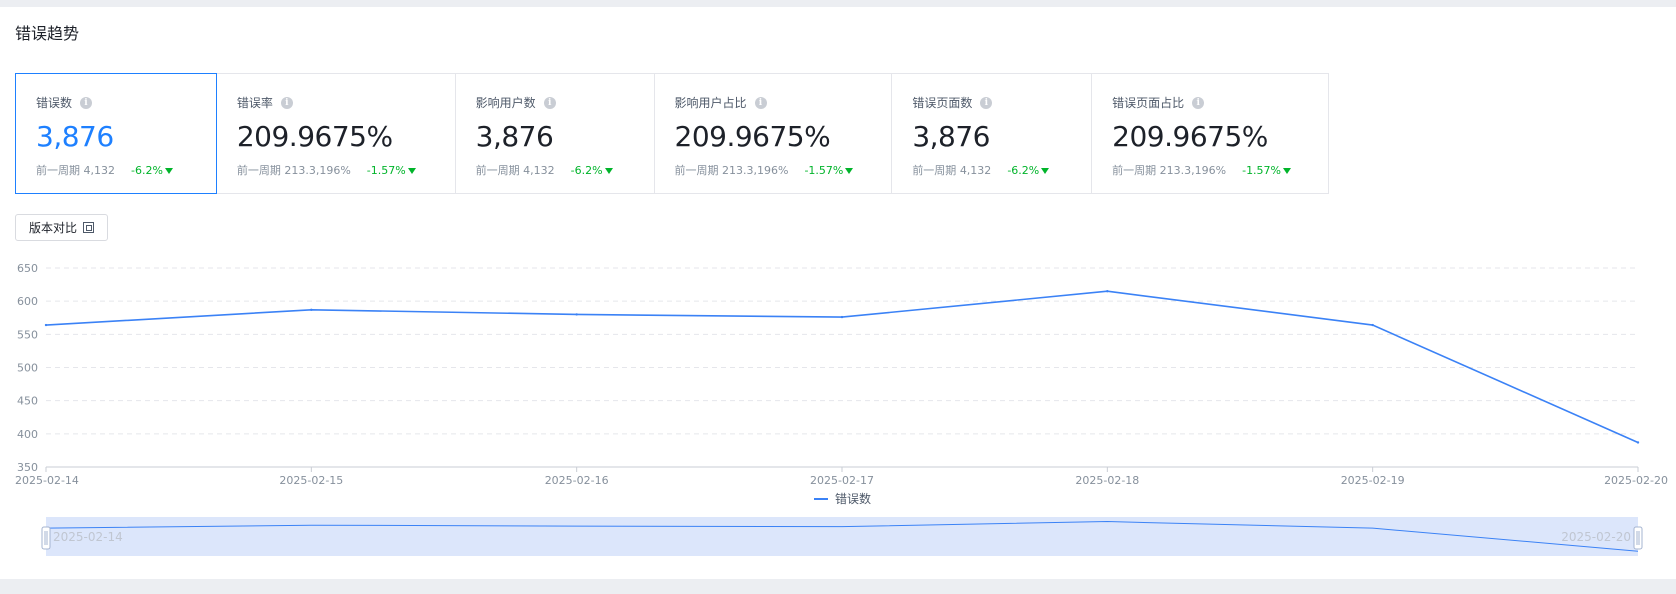 The height and width of the screenshot is (594, 1676). Describe the element at coordinates (116, 133) in the screenshot. I see `metric-card-error-count: 错误数 i 3,876 前一周期 4,132 -6.2%` at that location.